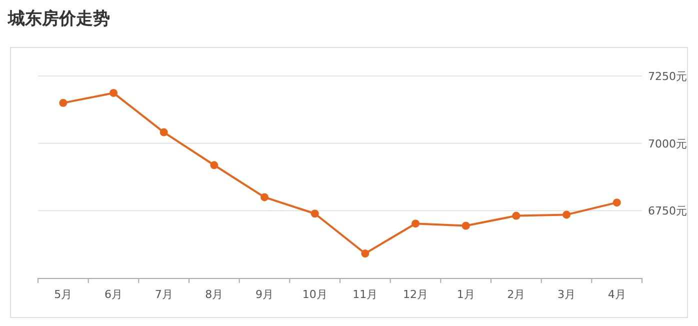  I want to click on xtick: 6月, so click(113, 294).